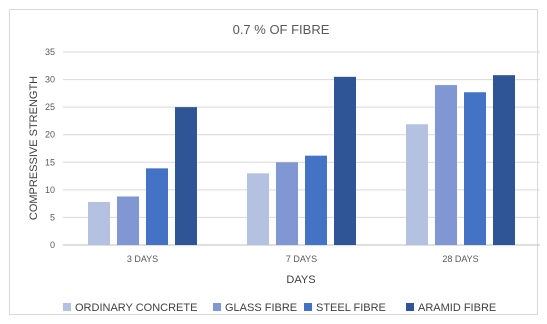 The height and width of the screenshot is (324, 547). What do you see at coordinates (50, 190) in the screenshot?
I see `y-tick-label: 10` at bounding box center [50, 190].